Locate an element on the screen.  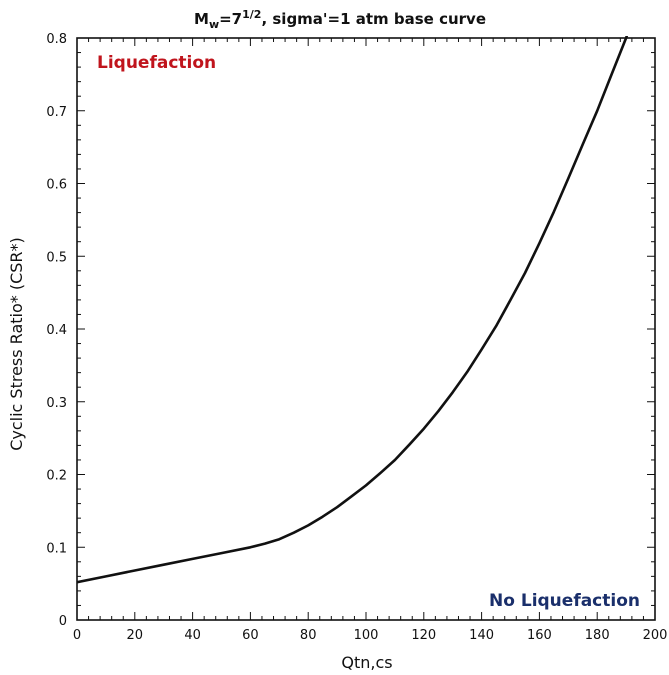
x-tick-label: 0 is located at coordinates (77, 635).